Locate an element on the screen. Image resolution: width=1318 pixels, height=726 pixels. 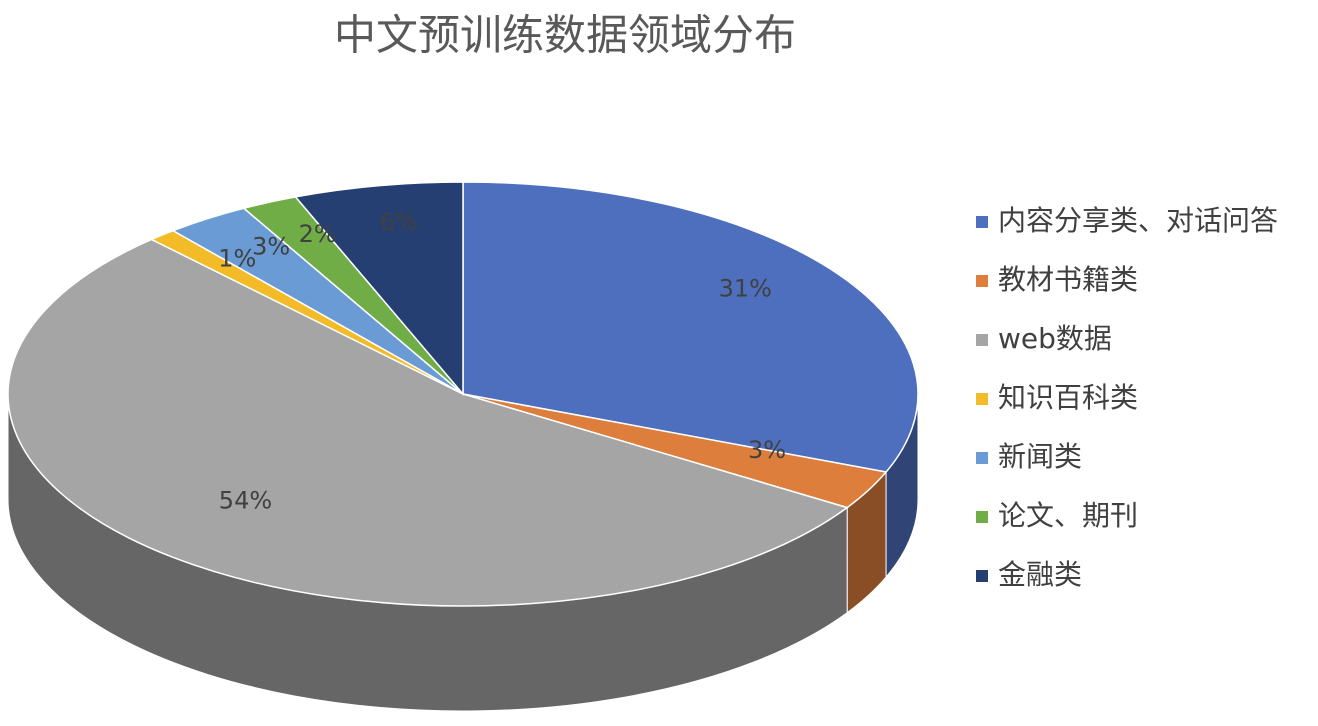
legend-label: web数据 is located at coordinates (1055, 338).